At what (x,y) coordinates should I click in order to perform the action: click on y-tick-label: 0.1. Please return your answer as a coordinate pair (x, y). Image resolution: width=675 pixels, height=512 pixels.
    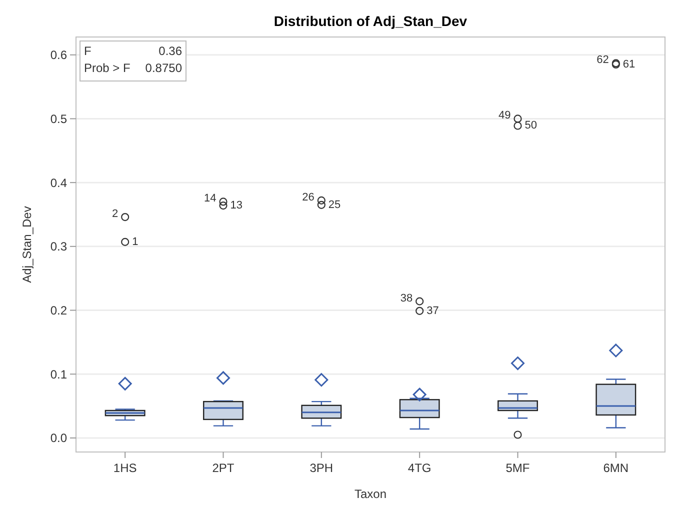
    Looking at the image, I should click on (59, 374).